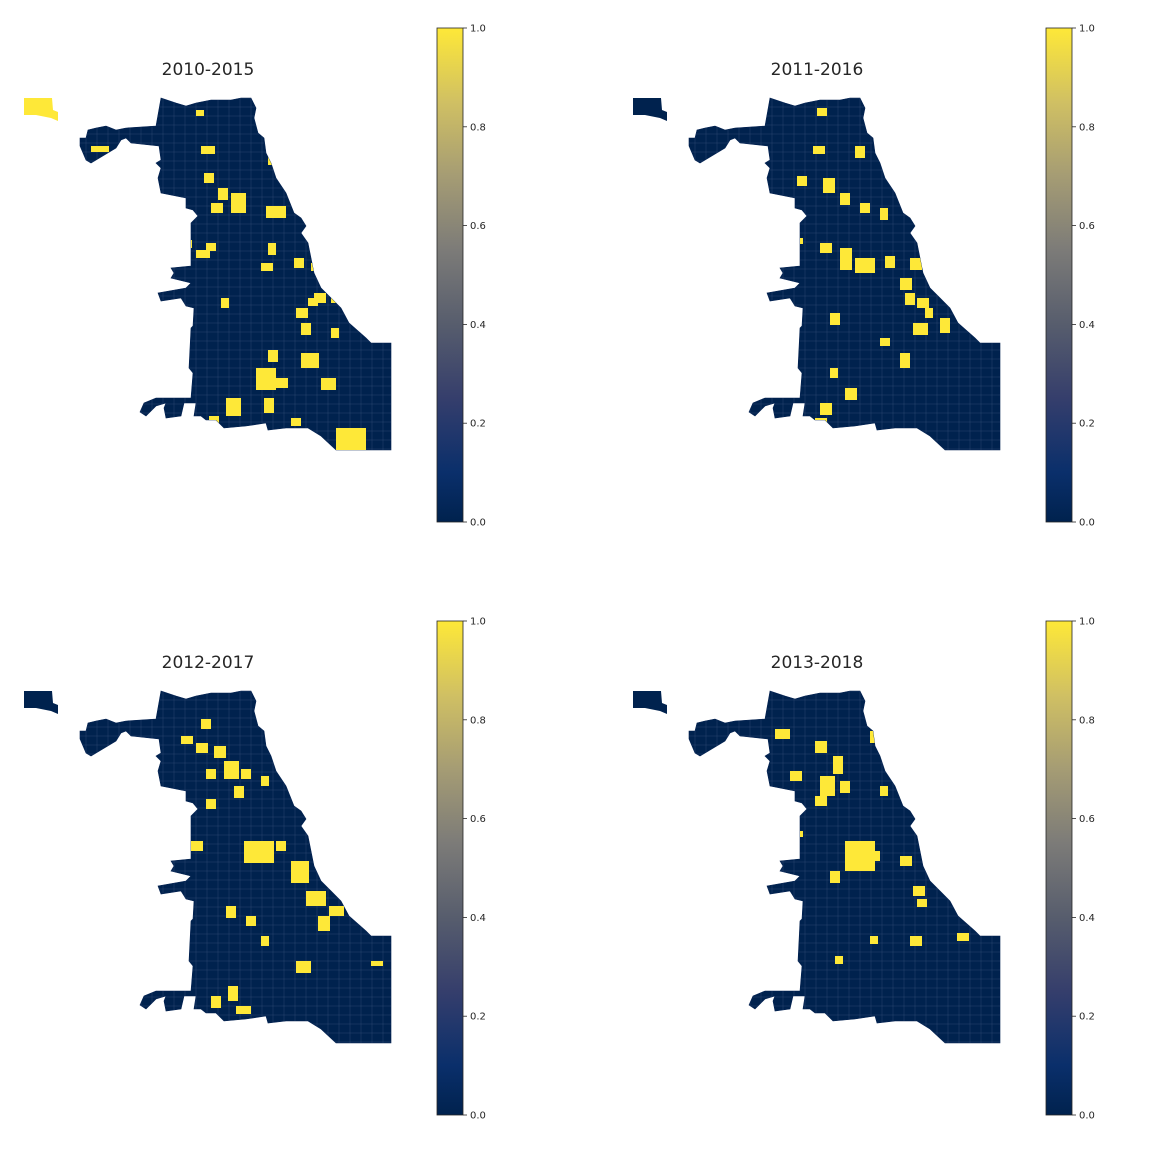 Image resolution: width=1162 pixels, height=1154 pixels. I want to click on colorbar: 0.0 0.2 0.4 0.6 0.8 1.0, so click(1070, 276).